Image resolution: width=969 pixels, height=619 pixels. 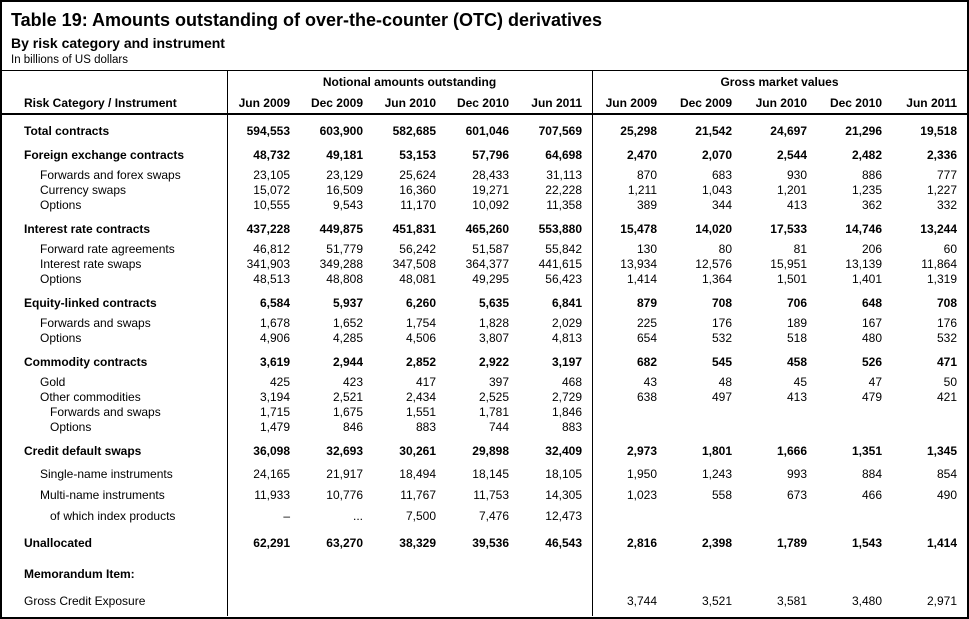 I want to click on value-cell: 4,813, so click(x=566, y=338).